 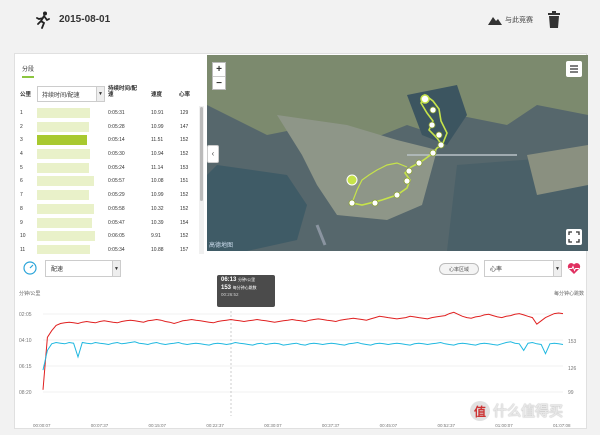 I want to click on runner-icon, so click(x=43, y=20).